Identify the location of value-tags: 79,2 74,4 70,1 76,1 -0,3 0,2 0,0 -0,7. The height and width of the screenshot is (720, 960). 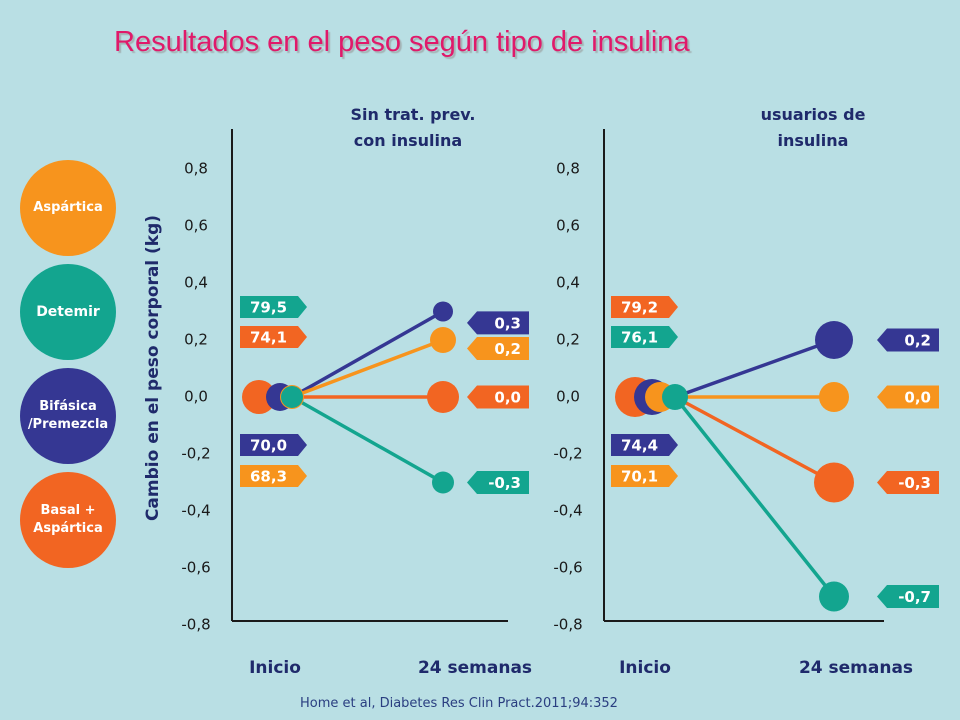
(775, 452).